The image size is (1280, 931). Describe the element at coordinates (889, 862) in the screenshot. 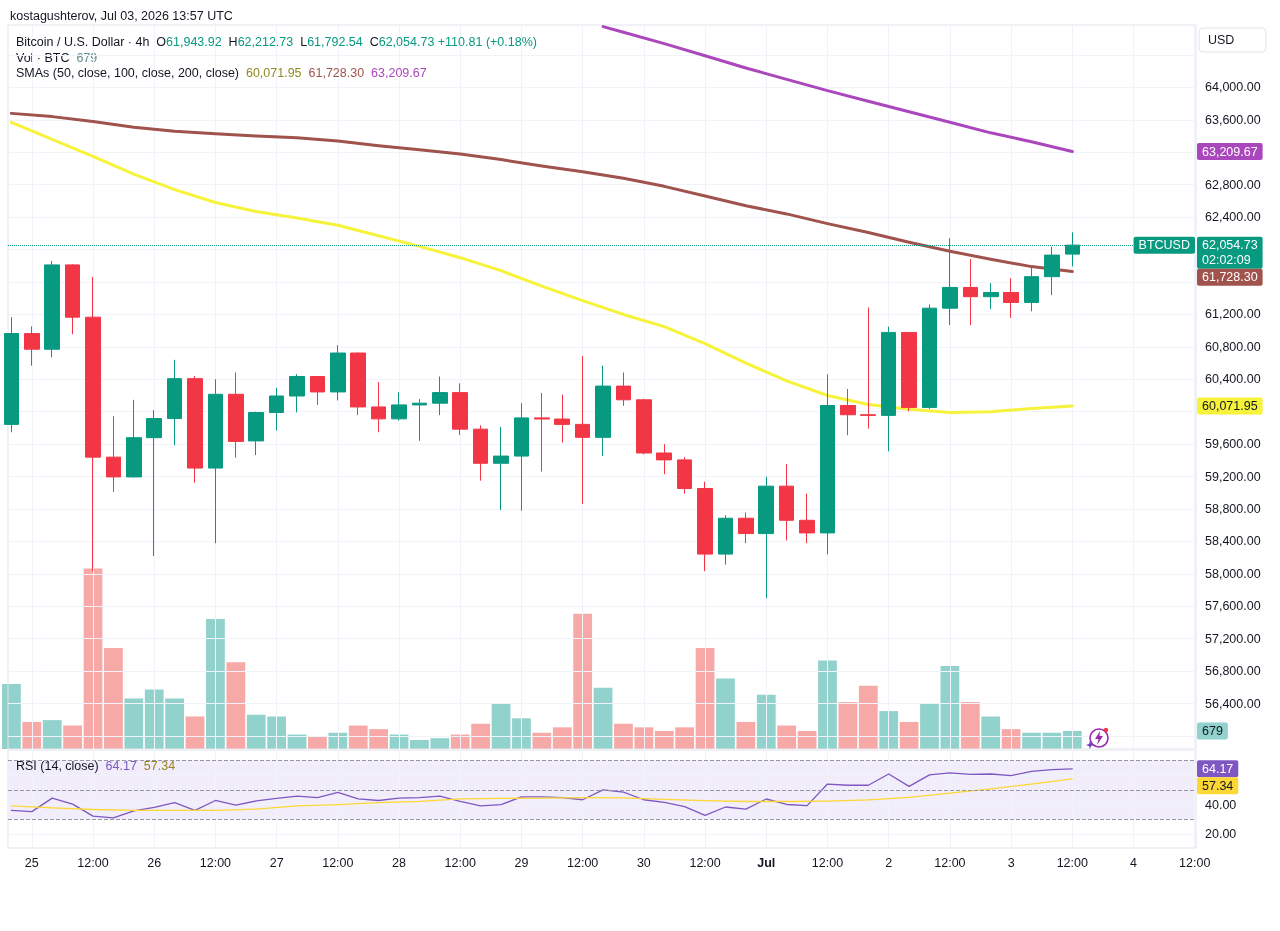

I see `x-tick-label: 2` at that location.